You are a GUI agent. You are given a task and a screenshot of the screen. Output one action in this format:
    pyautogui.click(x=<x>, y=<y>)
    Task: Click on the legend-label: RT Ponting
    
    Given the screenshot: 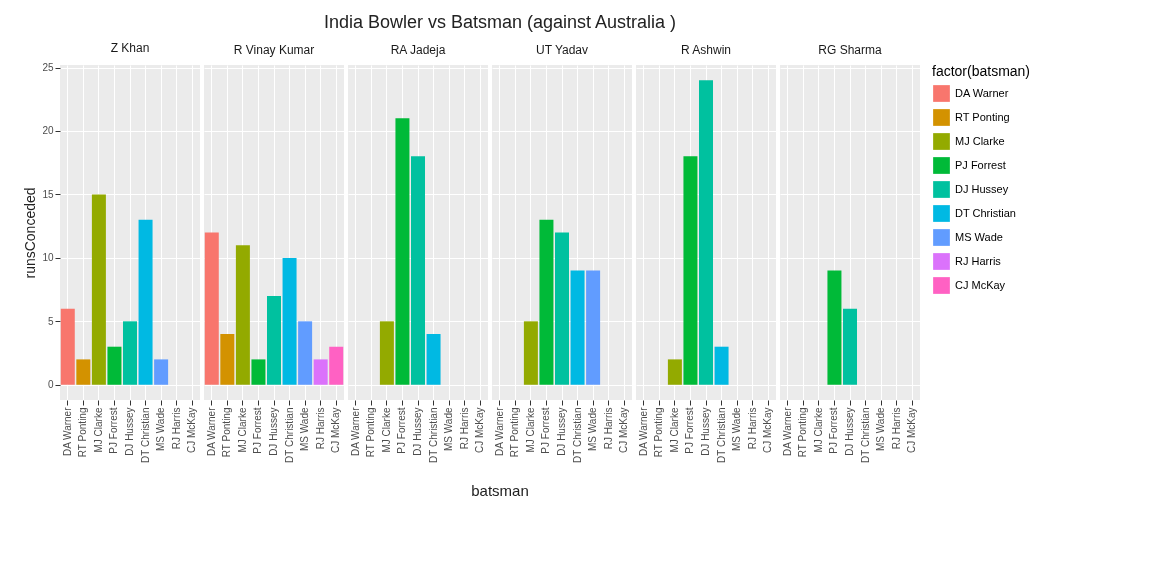 What is the action you would take?
    pyautogui.click(x=982, y=116)
    